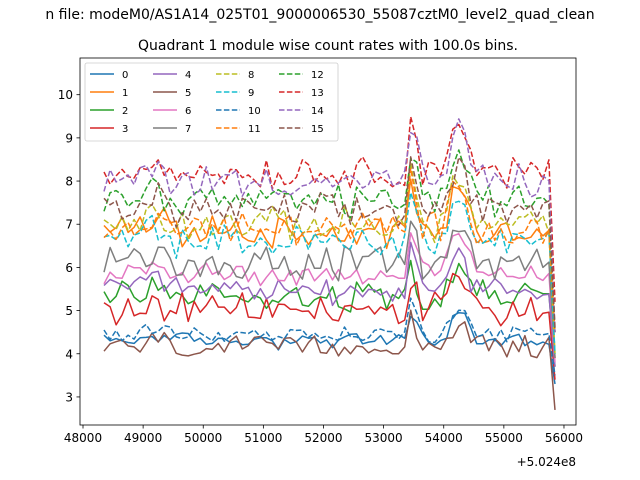 This screenshot has width=640, height=480. What do you see at coordinates (384, 438) in the screenshot?
I see `x-tick-label: 53000` at bounding box center [384, 438].